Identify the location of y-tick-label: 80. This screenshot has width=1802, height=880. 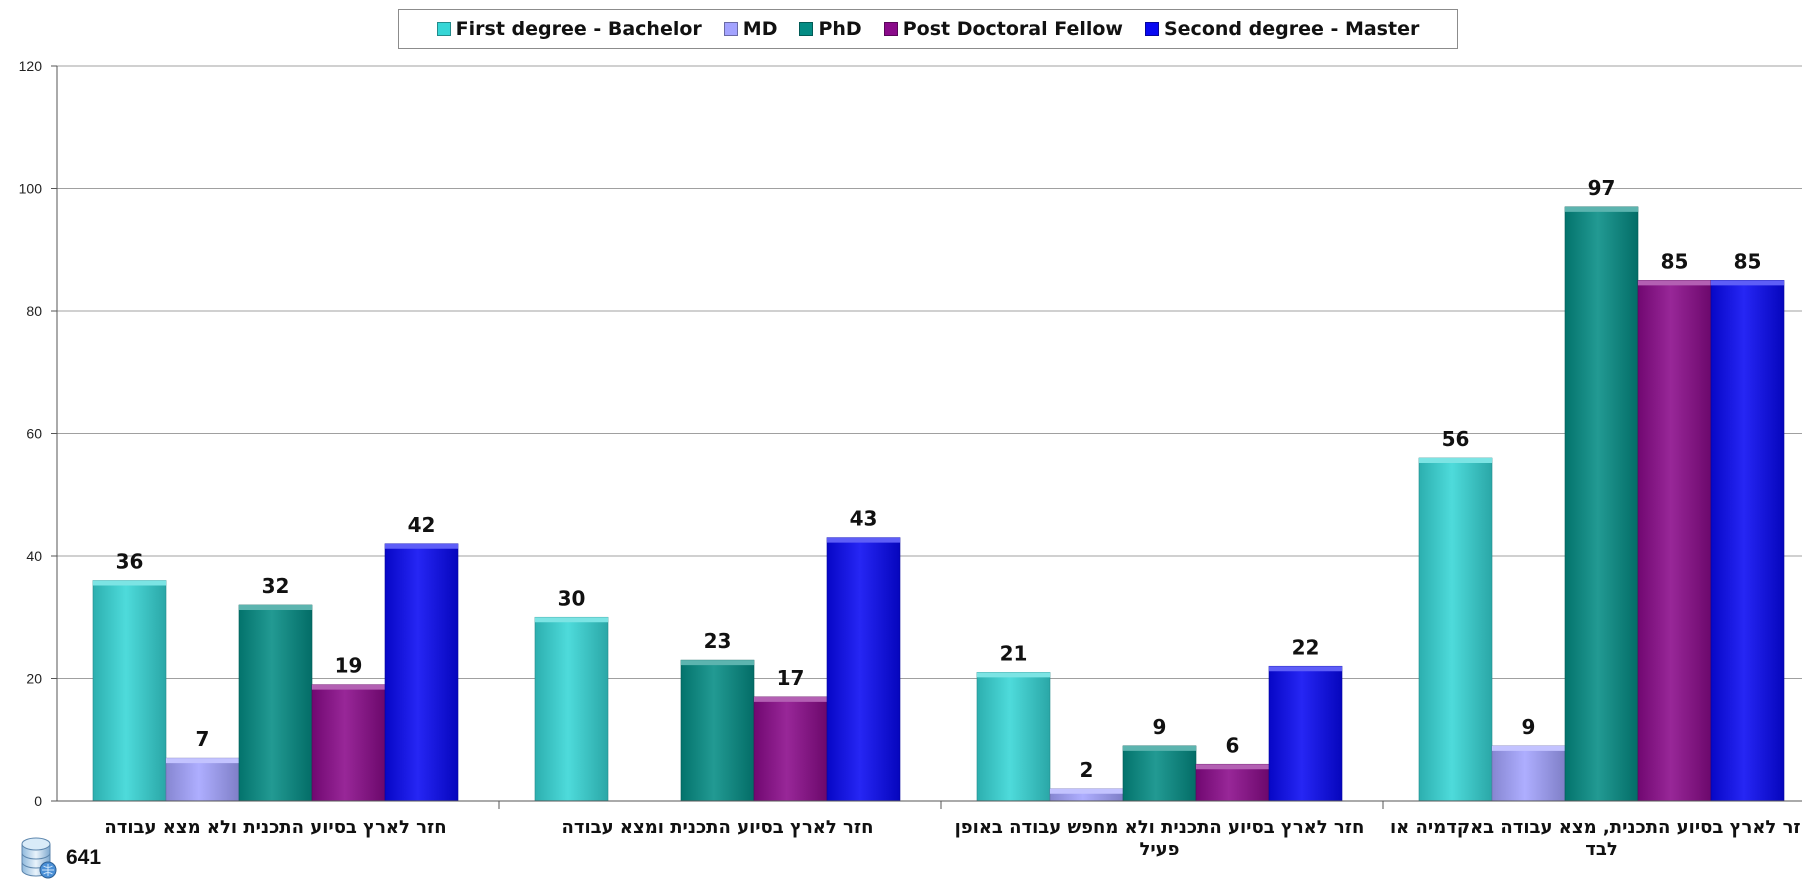
(34, 311).